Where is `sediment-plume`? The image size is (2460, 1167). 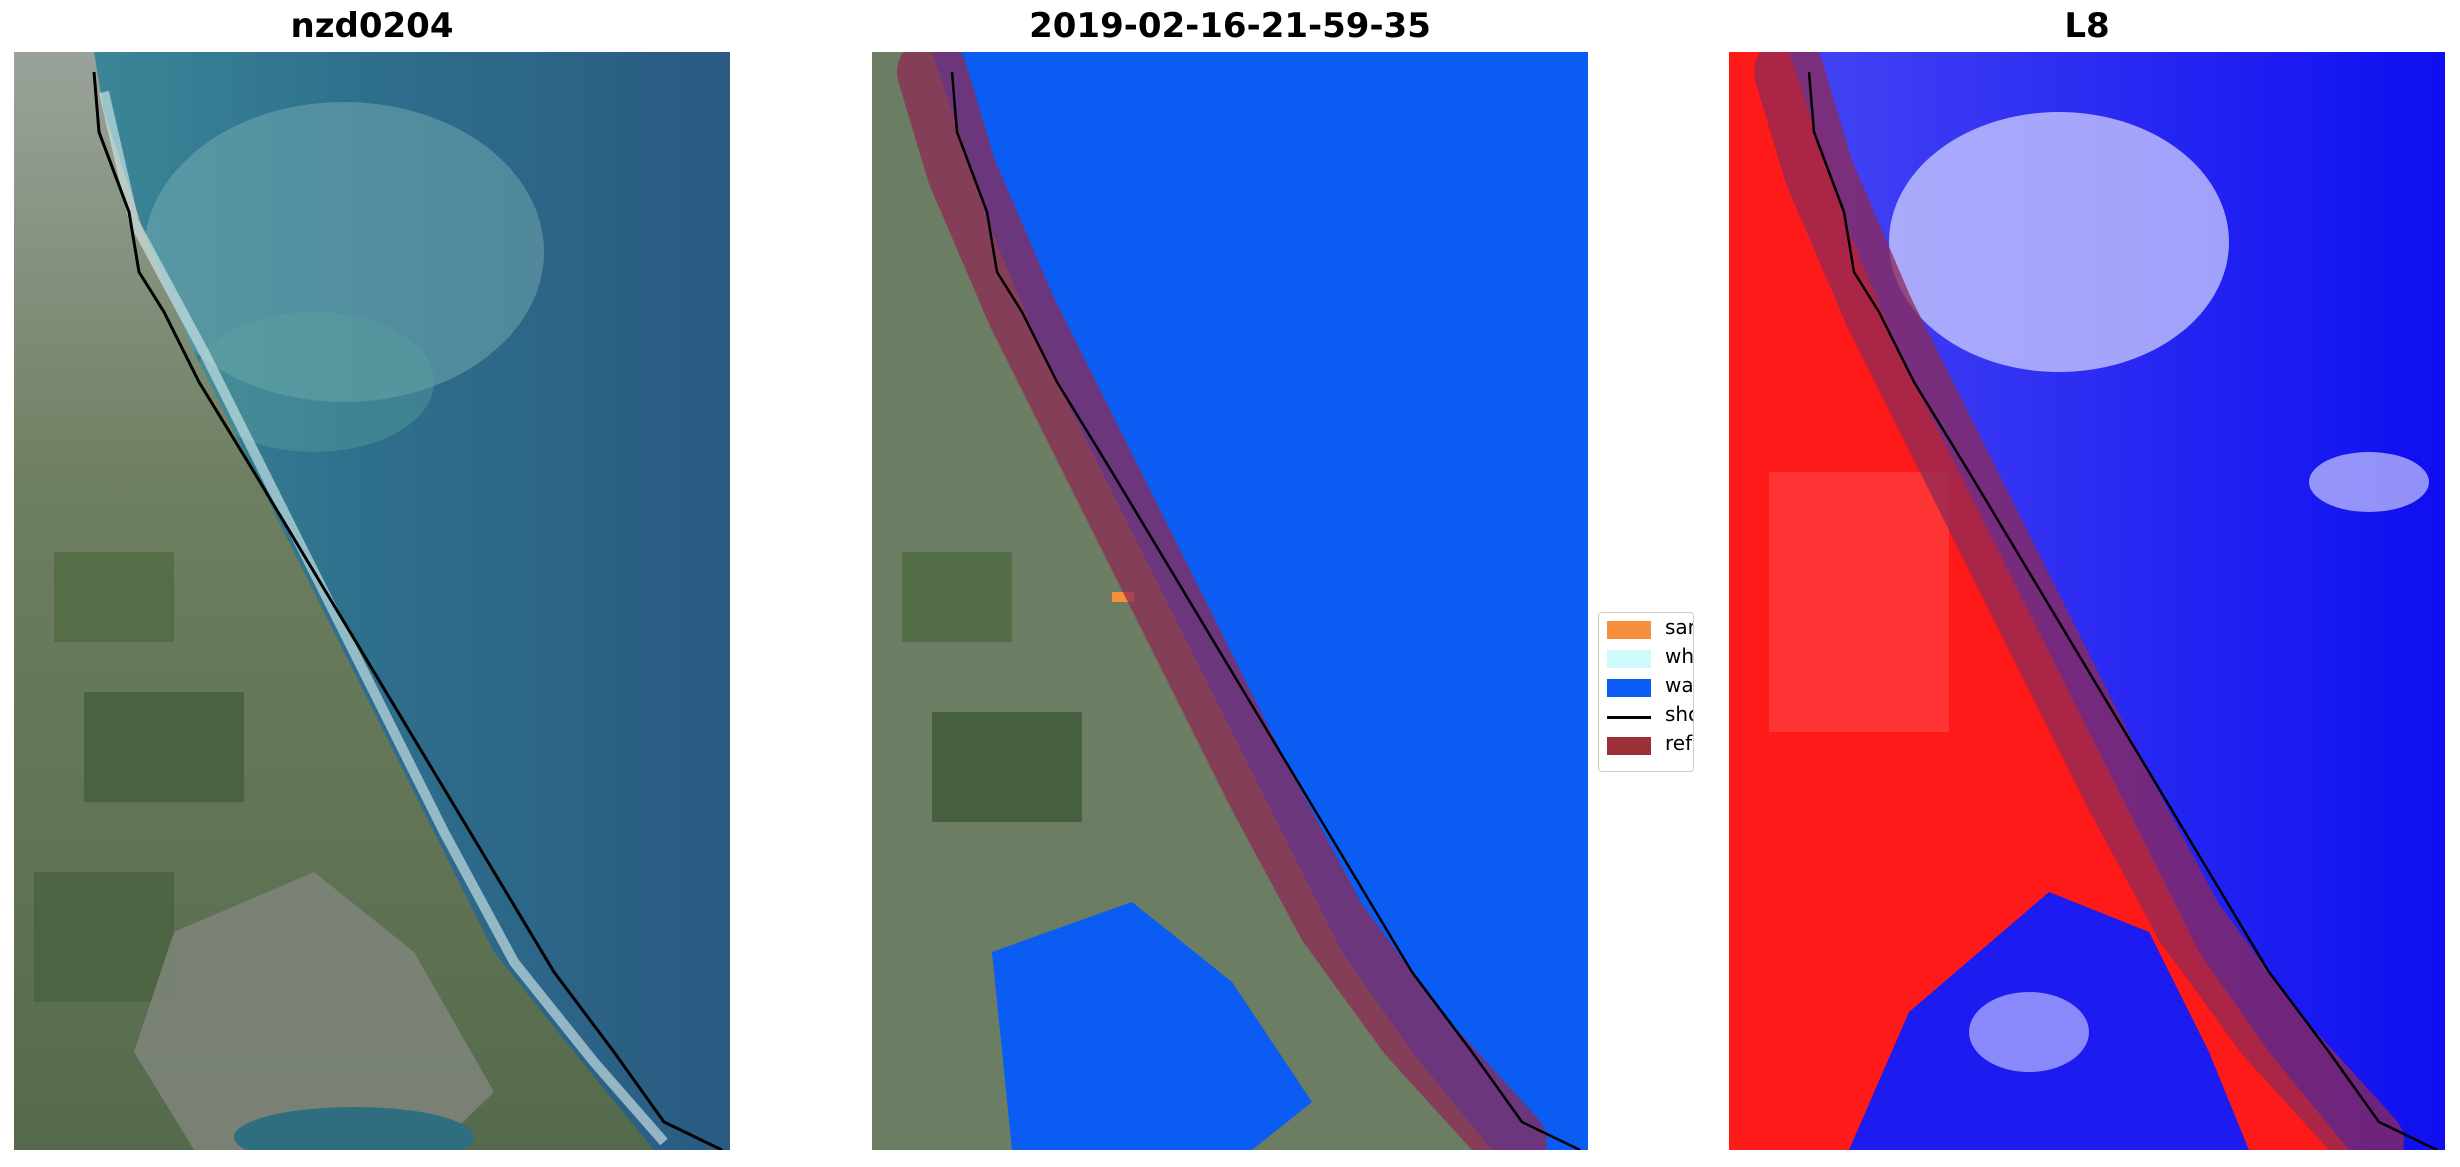 sediment-plume is located at coordinates (314, 382).